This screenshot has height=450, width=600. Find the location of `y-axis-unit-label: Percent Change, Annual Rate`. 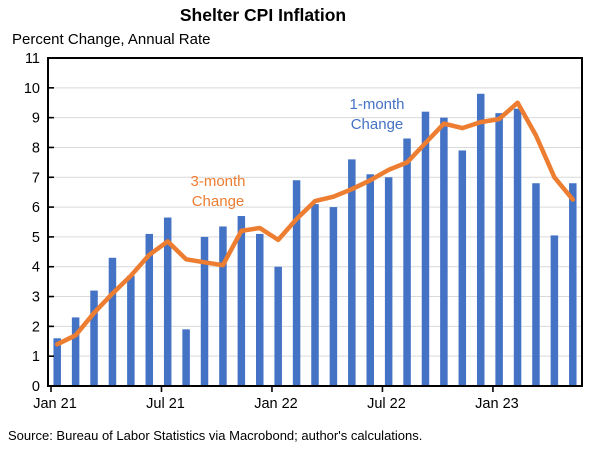

y-axis-unit-label: Percent Change, Annual Rate is located at coordinates (111, 39).